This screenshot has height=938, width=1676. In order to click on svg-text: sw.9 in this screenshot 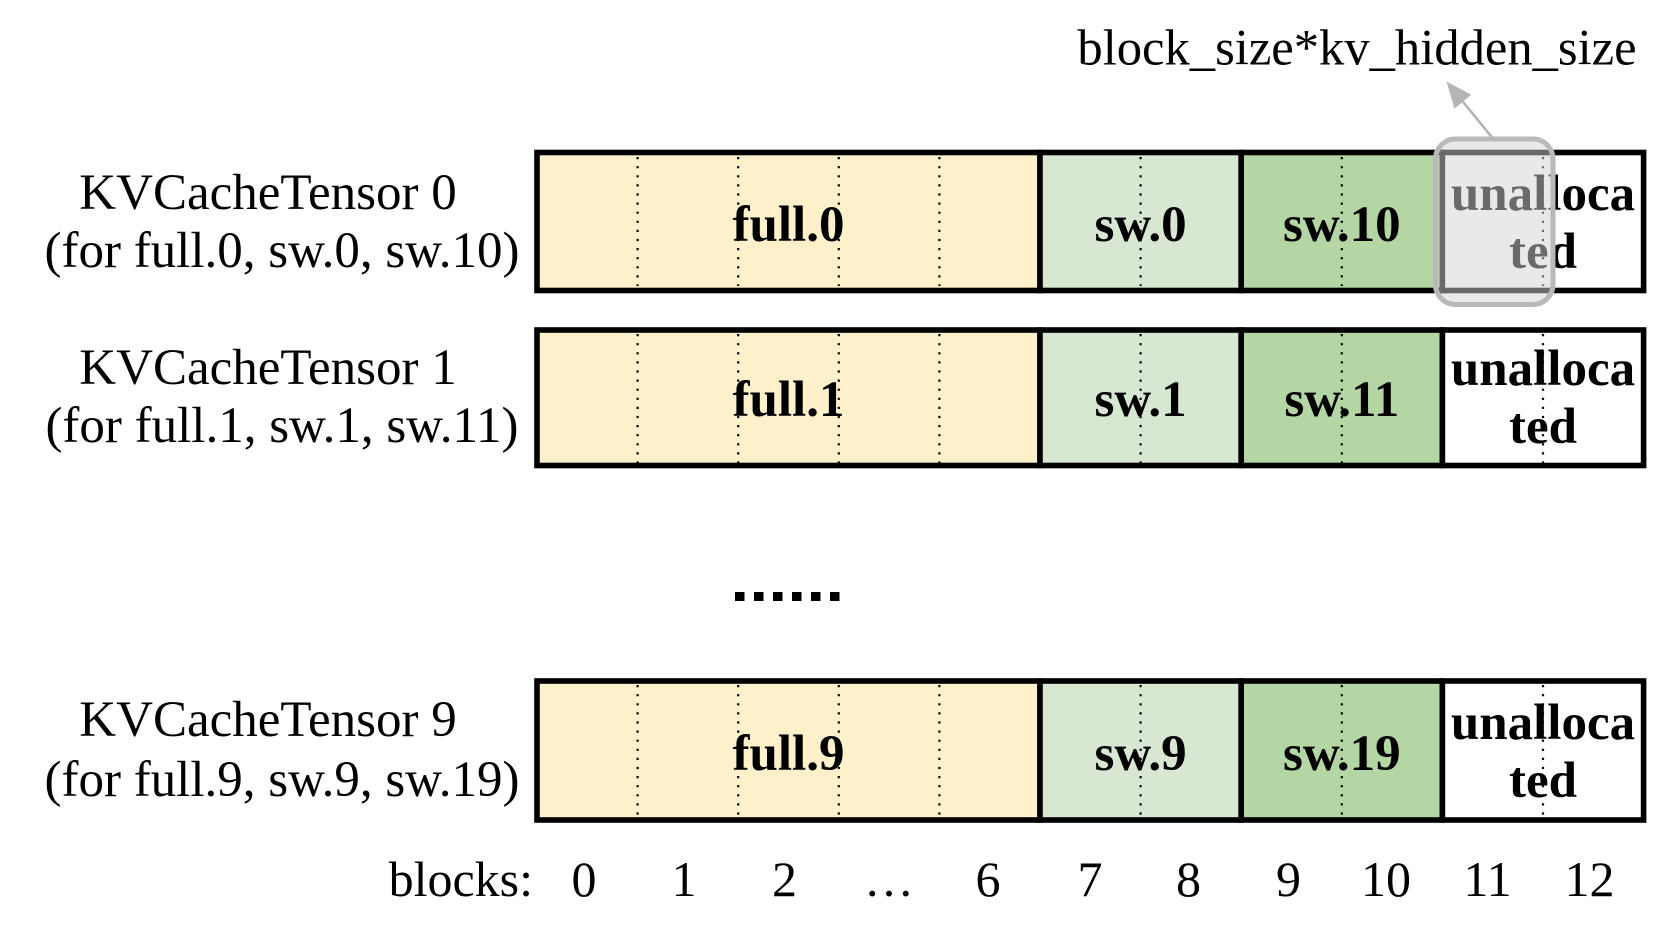, I will do `click(1141, 754)`.